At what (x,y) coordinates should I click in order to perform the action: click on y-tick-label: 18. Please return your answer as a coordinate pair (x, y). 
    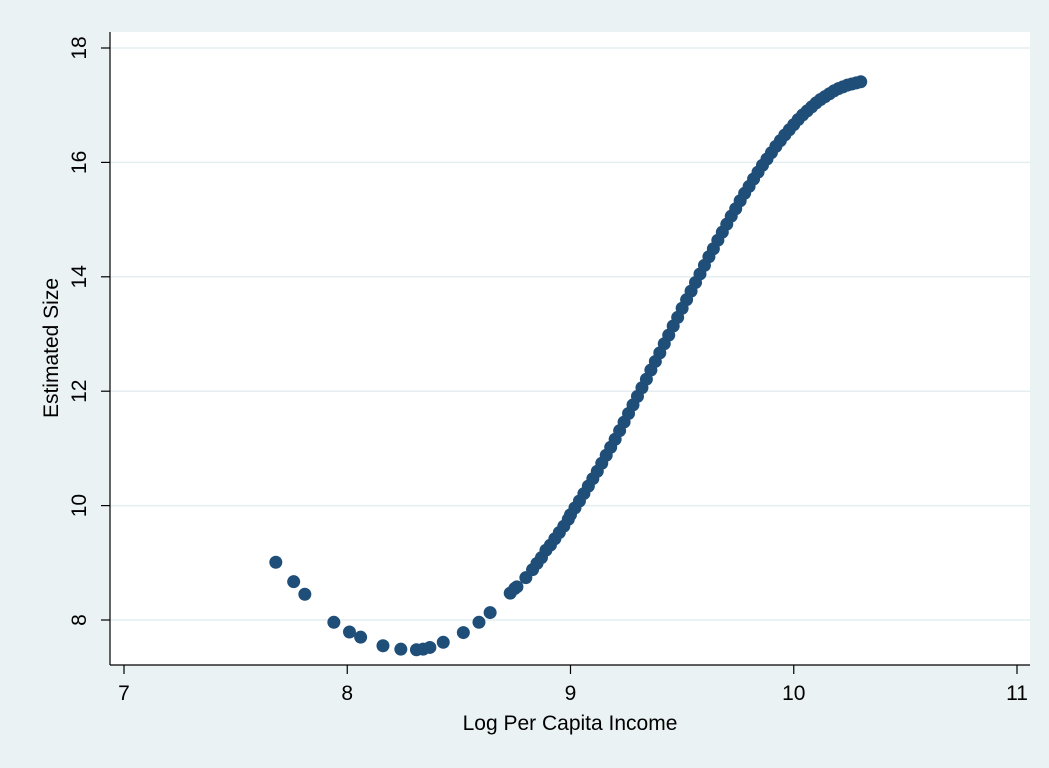
    Looking at the image, I should click on (79, 47).